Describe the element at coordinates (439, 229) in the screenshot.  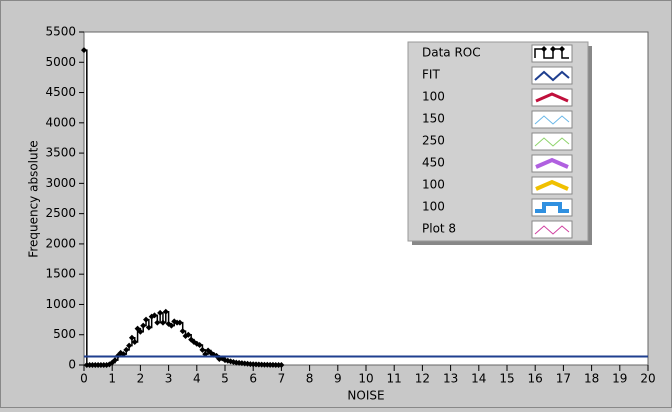
I see `legend-label: Plot 8` at that location.